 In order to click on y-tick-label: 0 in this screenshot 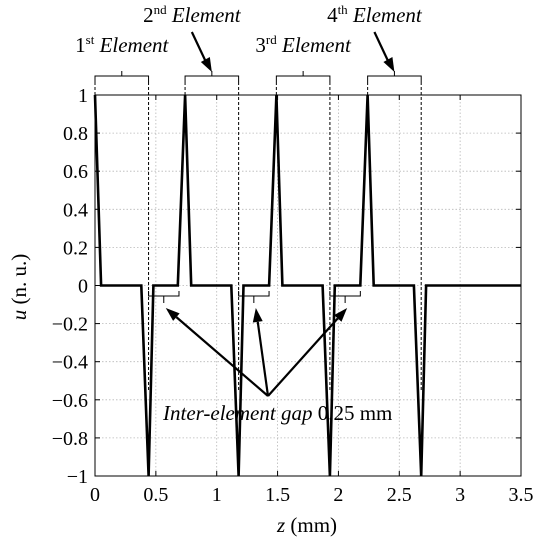, I will do `click(83, 287)`.